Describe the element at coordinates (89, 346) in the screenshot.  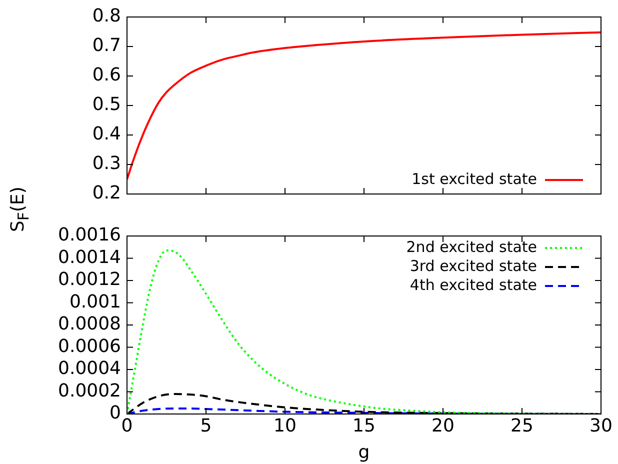
I see `y-tick-label: 0.0006` at that location.